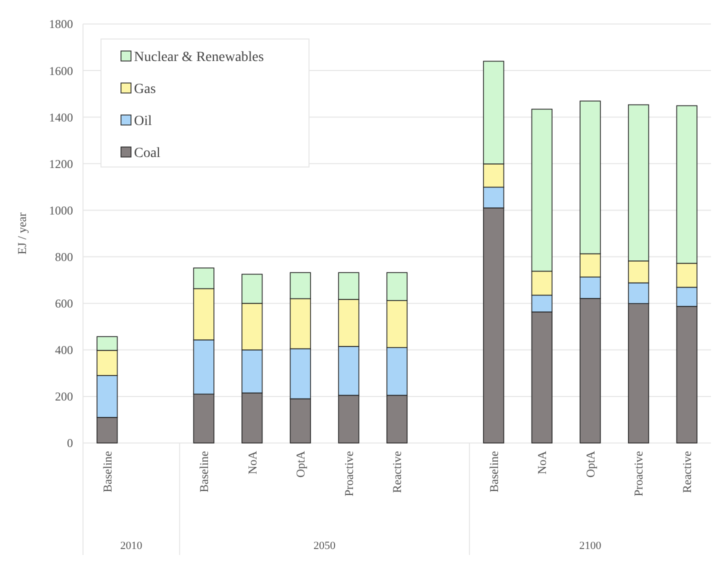 Image resolution: width=727 pixels, height=563 pixels. I want to click on text: 2050, so click(325, 546).